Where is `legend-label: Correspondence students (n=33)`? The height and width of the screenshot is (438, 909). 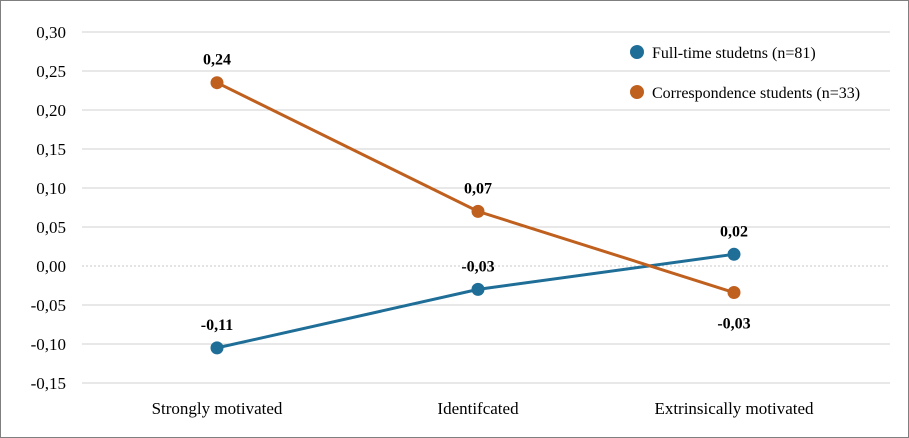 legend-label: Correspondence students (n=33) is located at coordinates (756, 93).